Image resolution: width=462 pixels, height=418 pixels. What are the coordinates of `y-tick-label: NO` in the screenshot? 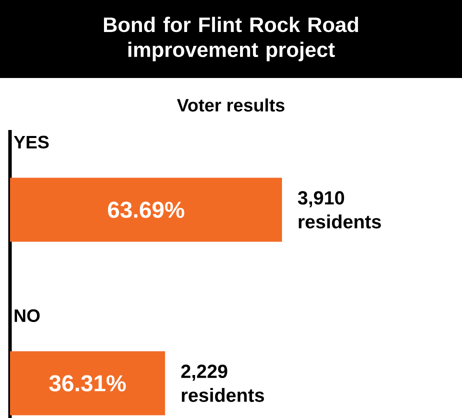 It's located at (27, 315).